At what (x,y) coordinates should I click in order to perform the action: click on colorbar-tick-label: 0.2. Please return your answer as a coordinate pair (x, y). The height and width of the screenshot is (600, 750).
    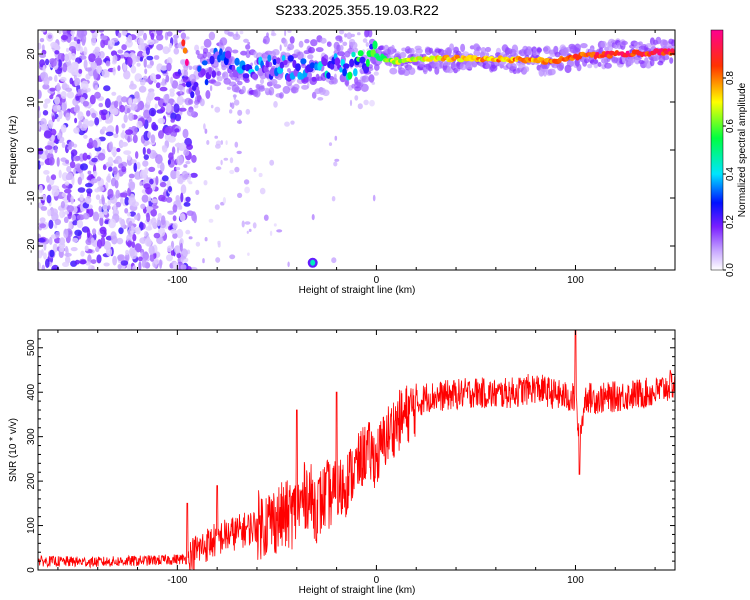
    Looking at the image, I should click on (730, 222).